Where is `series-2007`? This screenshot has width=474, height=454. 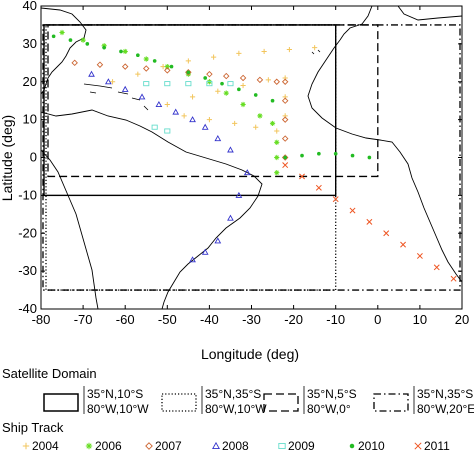 series-2007 is located at coordinates (180, 110).